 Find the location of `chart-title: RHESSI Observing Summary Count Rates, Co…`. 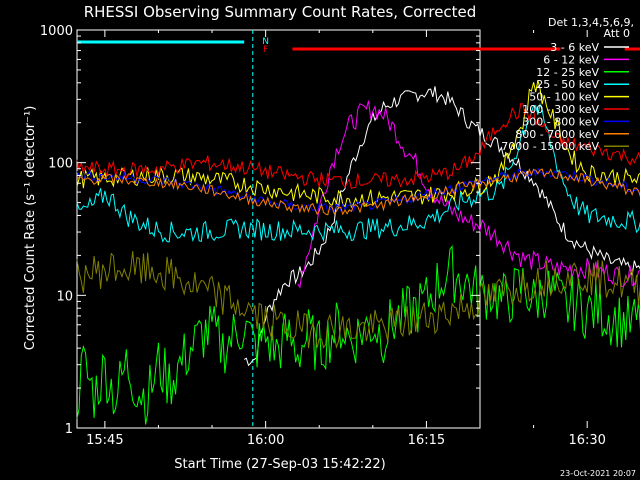

chart-title: RHESSI Observing Summary Count Rates, Co… is located at coordinates (280, 12).